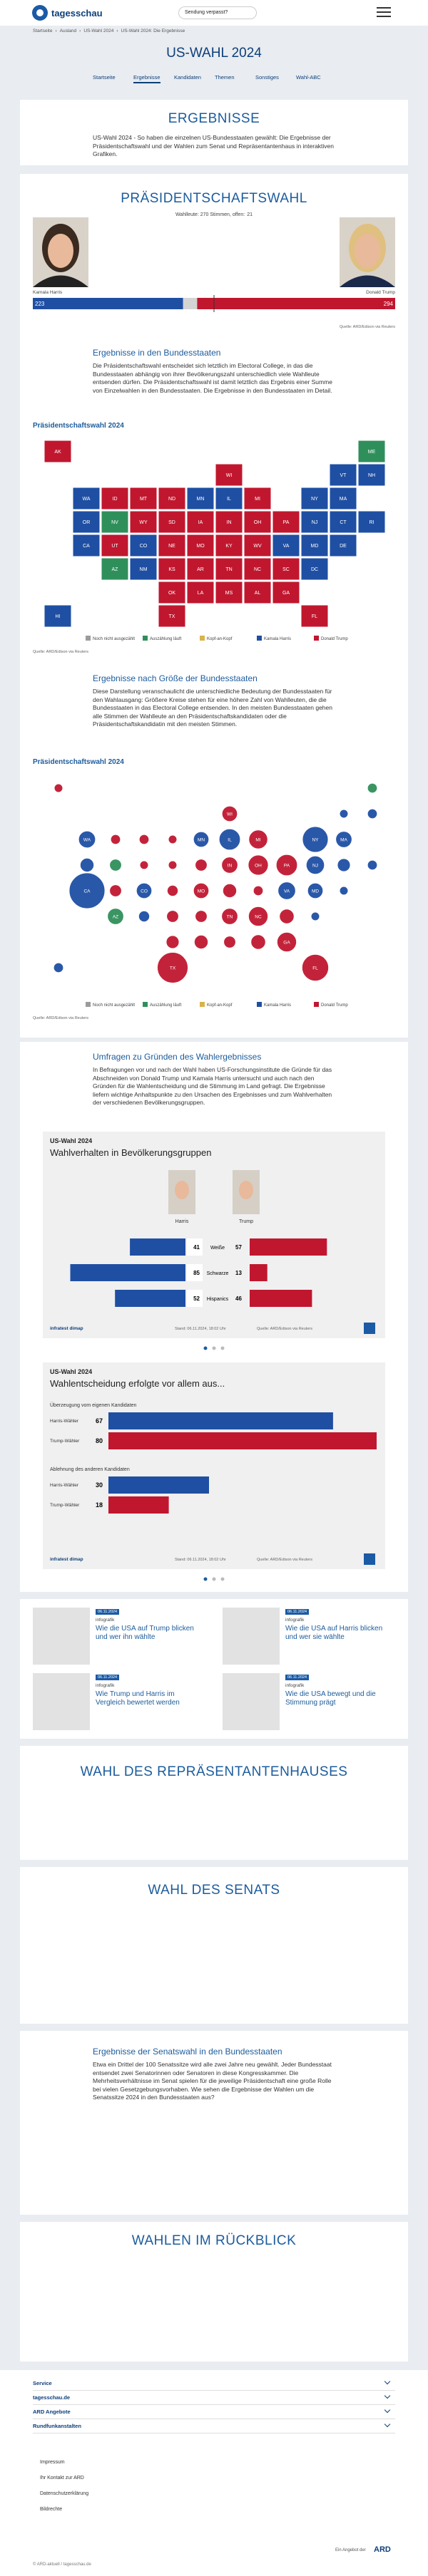  What do you see at coordinates (286, 523) in the screenshot?
I see `state-label: PA` at bounding box center [286, 523].